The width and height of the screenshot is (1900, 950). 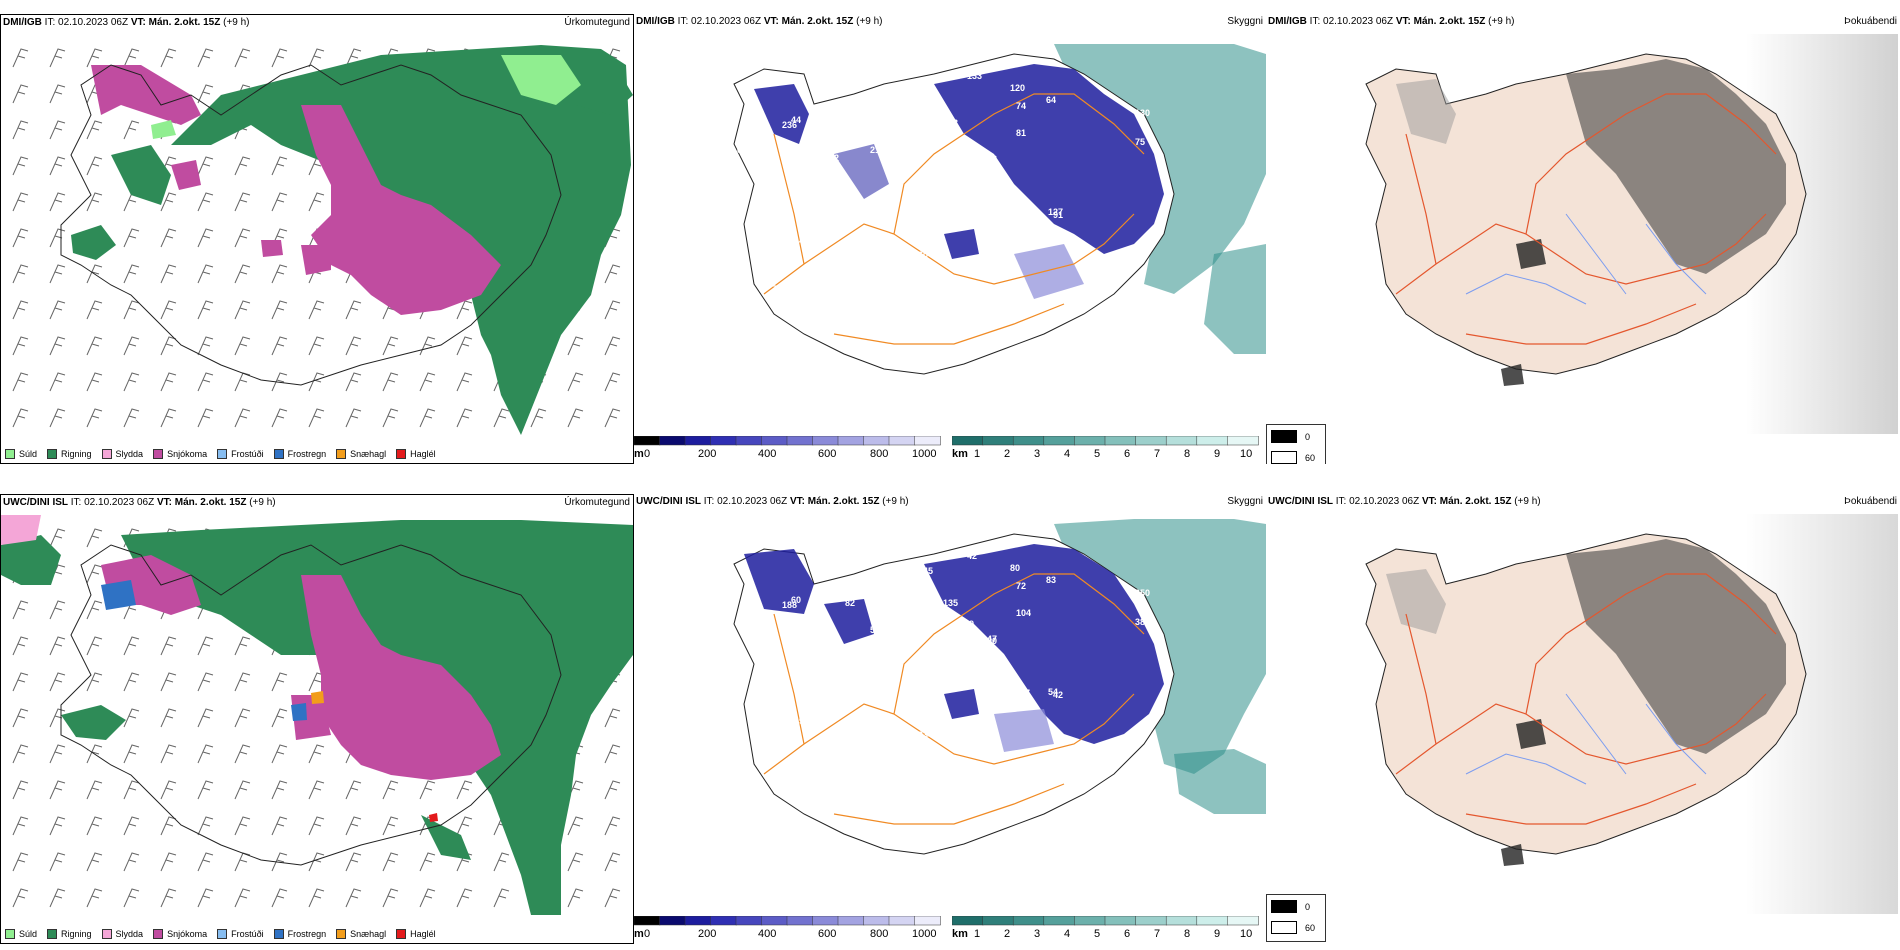 I want to click on snow-pellet-area, so click(x=317, y=697).